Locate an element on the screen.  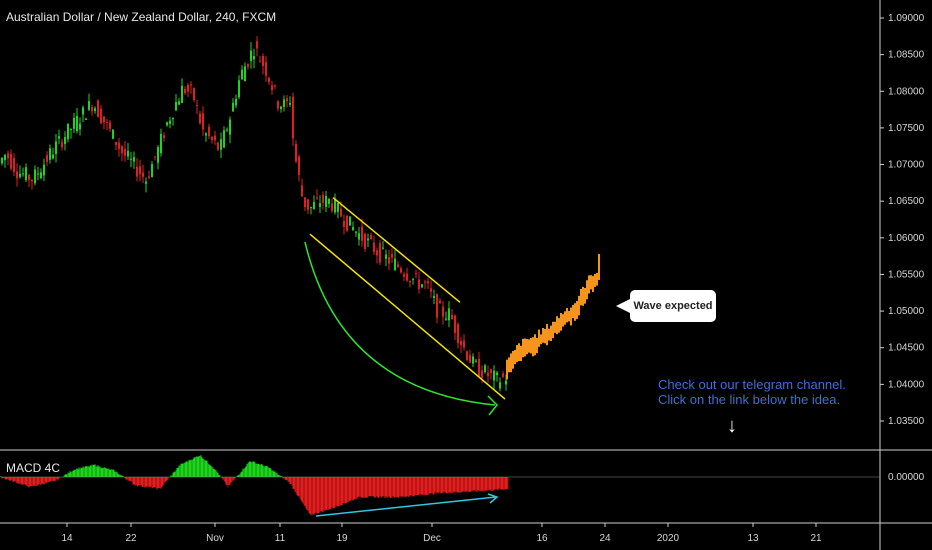
x-tick-label: 24 is located at coordinates (605, 538).